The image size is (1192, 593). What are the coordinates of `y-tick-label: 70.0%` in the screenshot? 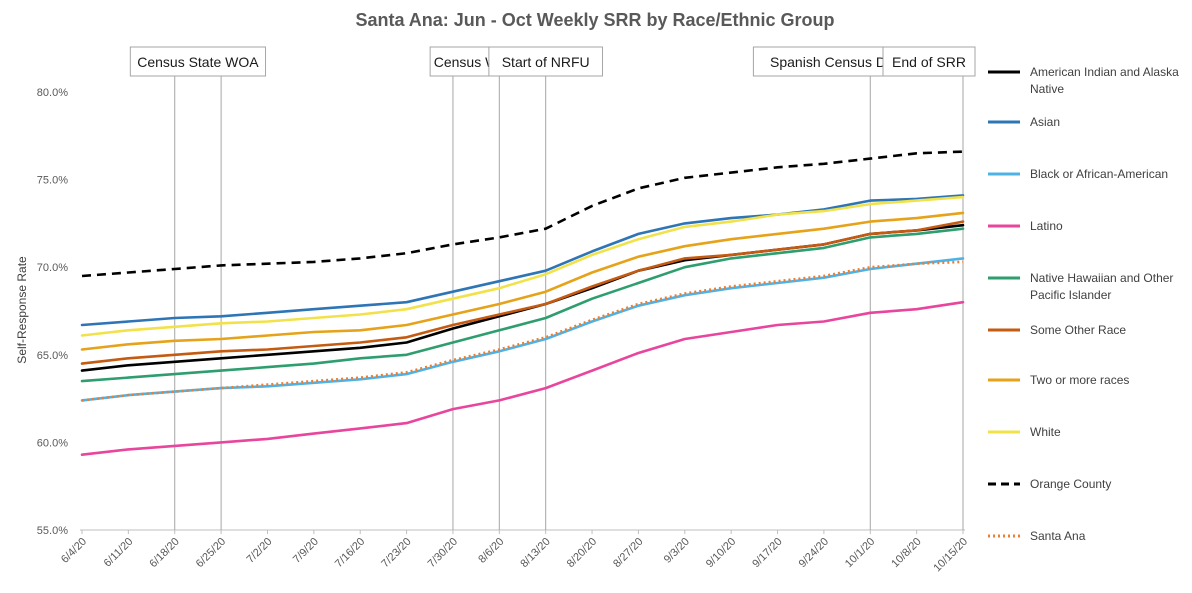 It's located at (52, 268).